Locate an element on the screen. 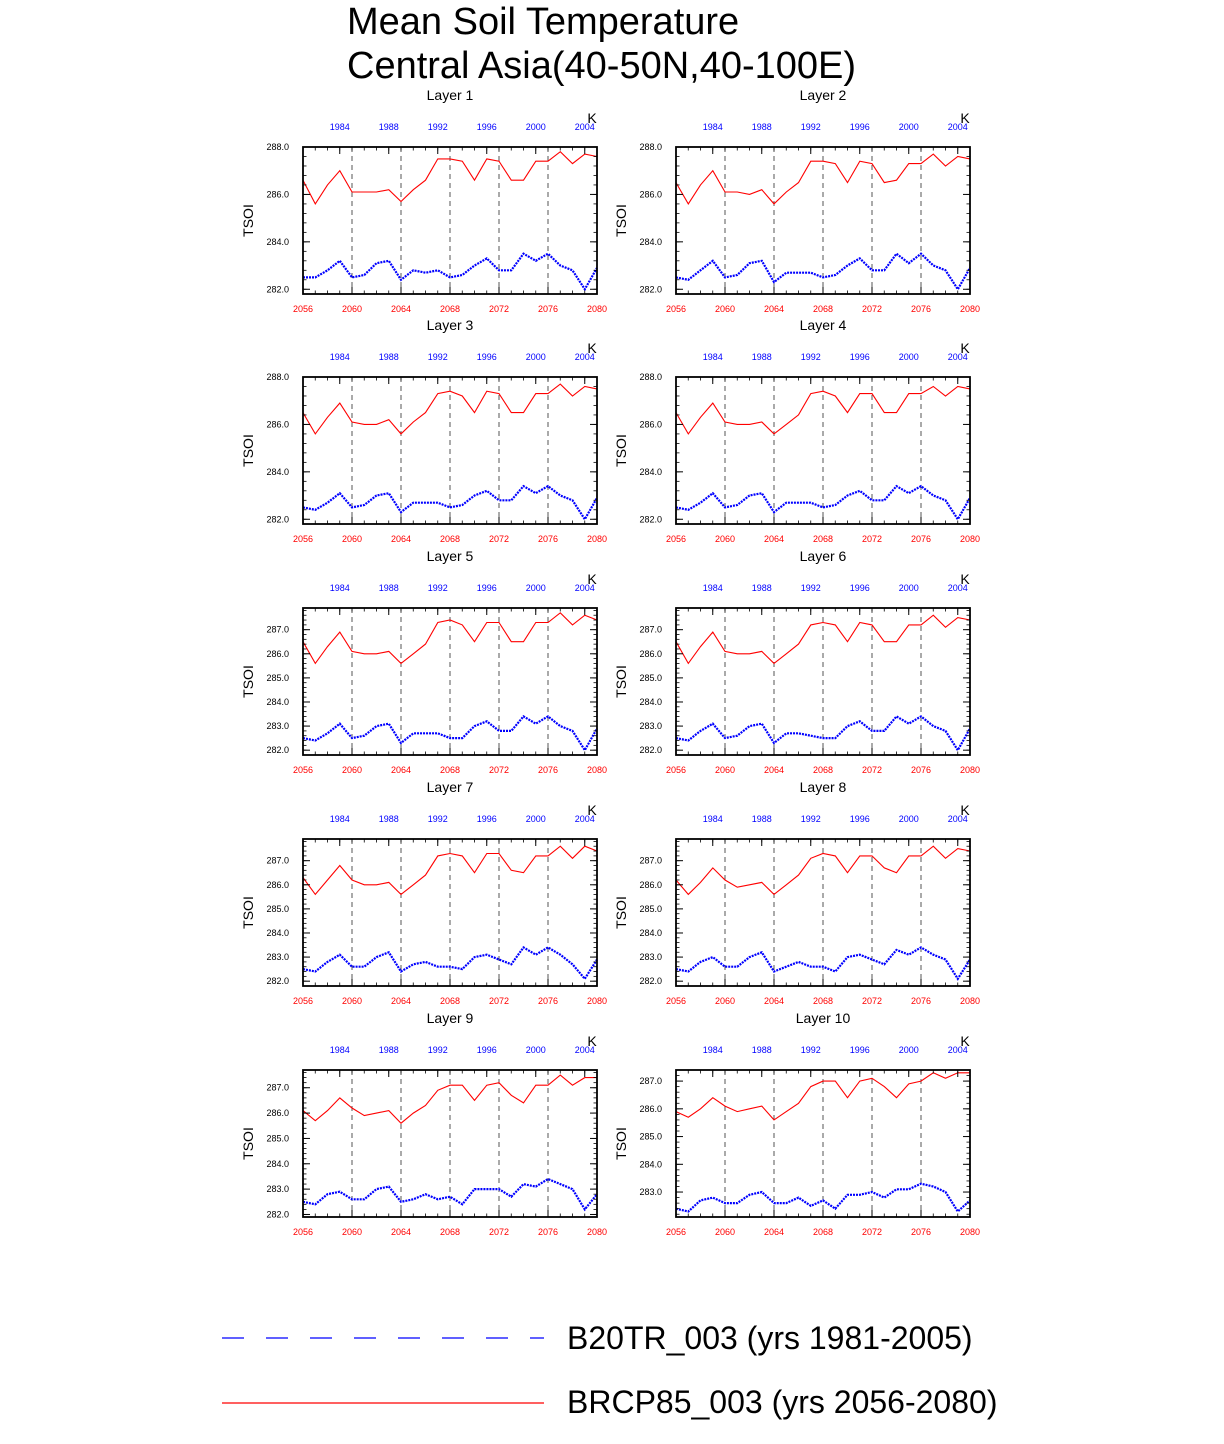  y-tick-label: 283.0 is located at coordinates (650, 957).